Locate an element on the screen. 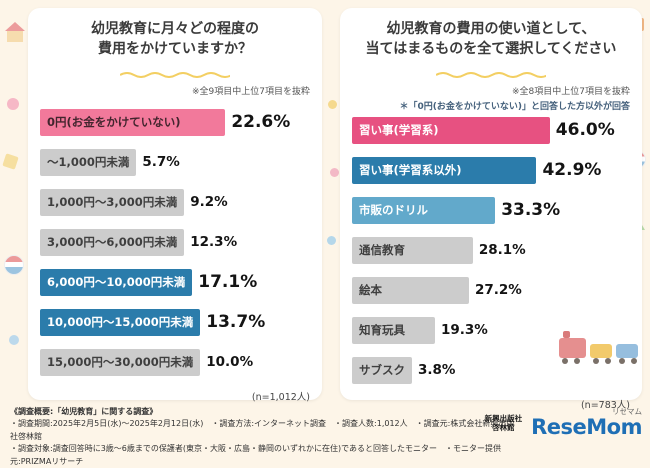  train-engine-icon is located at coordinates (572, 347).